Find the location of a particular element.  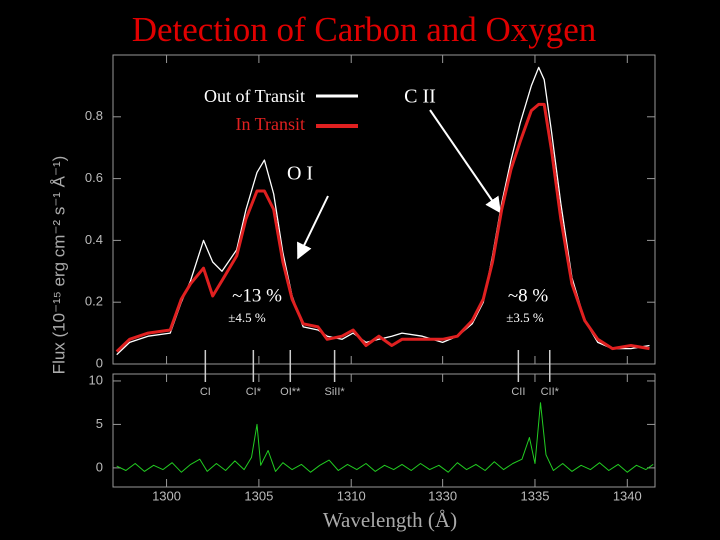

y-tick-label: 0.4 is located at coordinates (94, 239).